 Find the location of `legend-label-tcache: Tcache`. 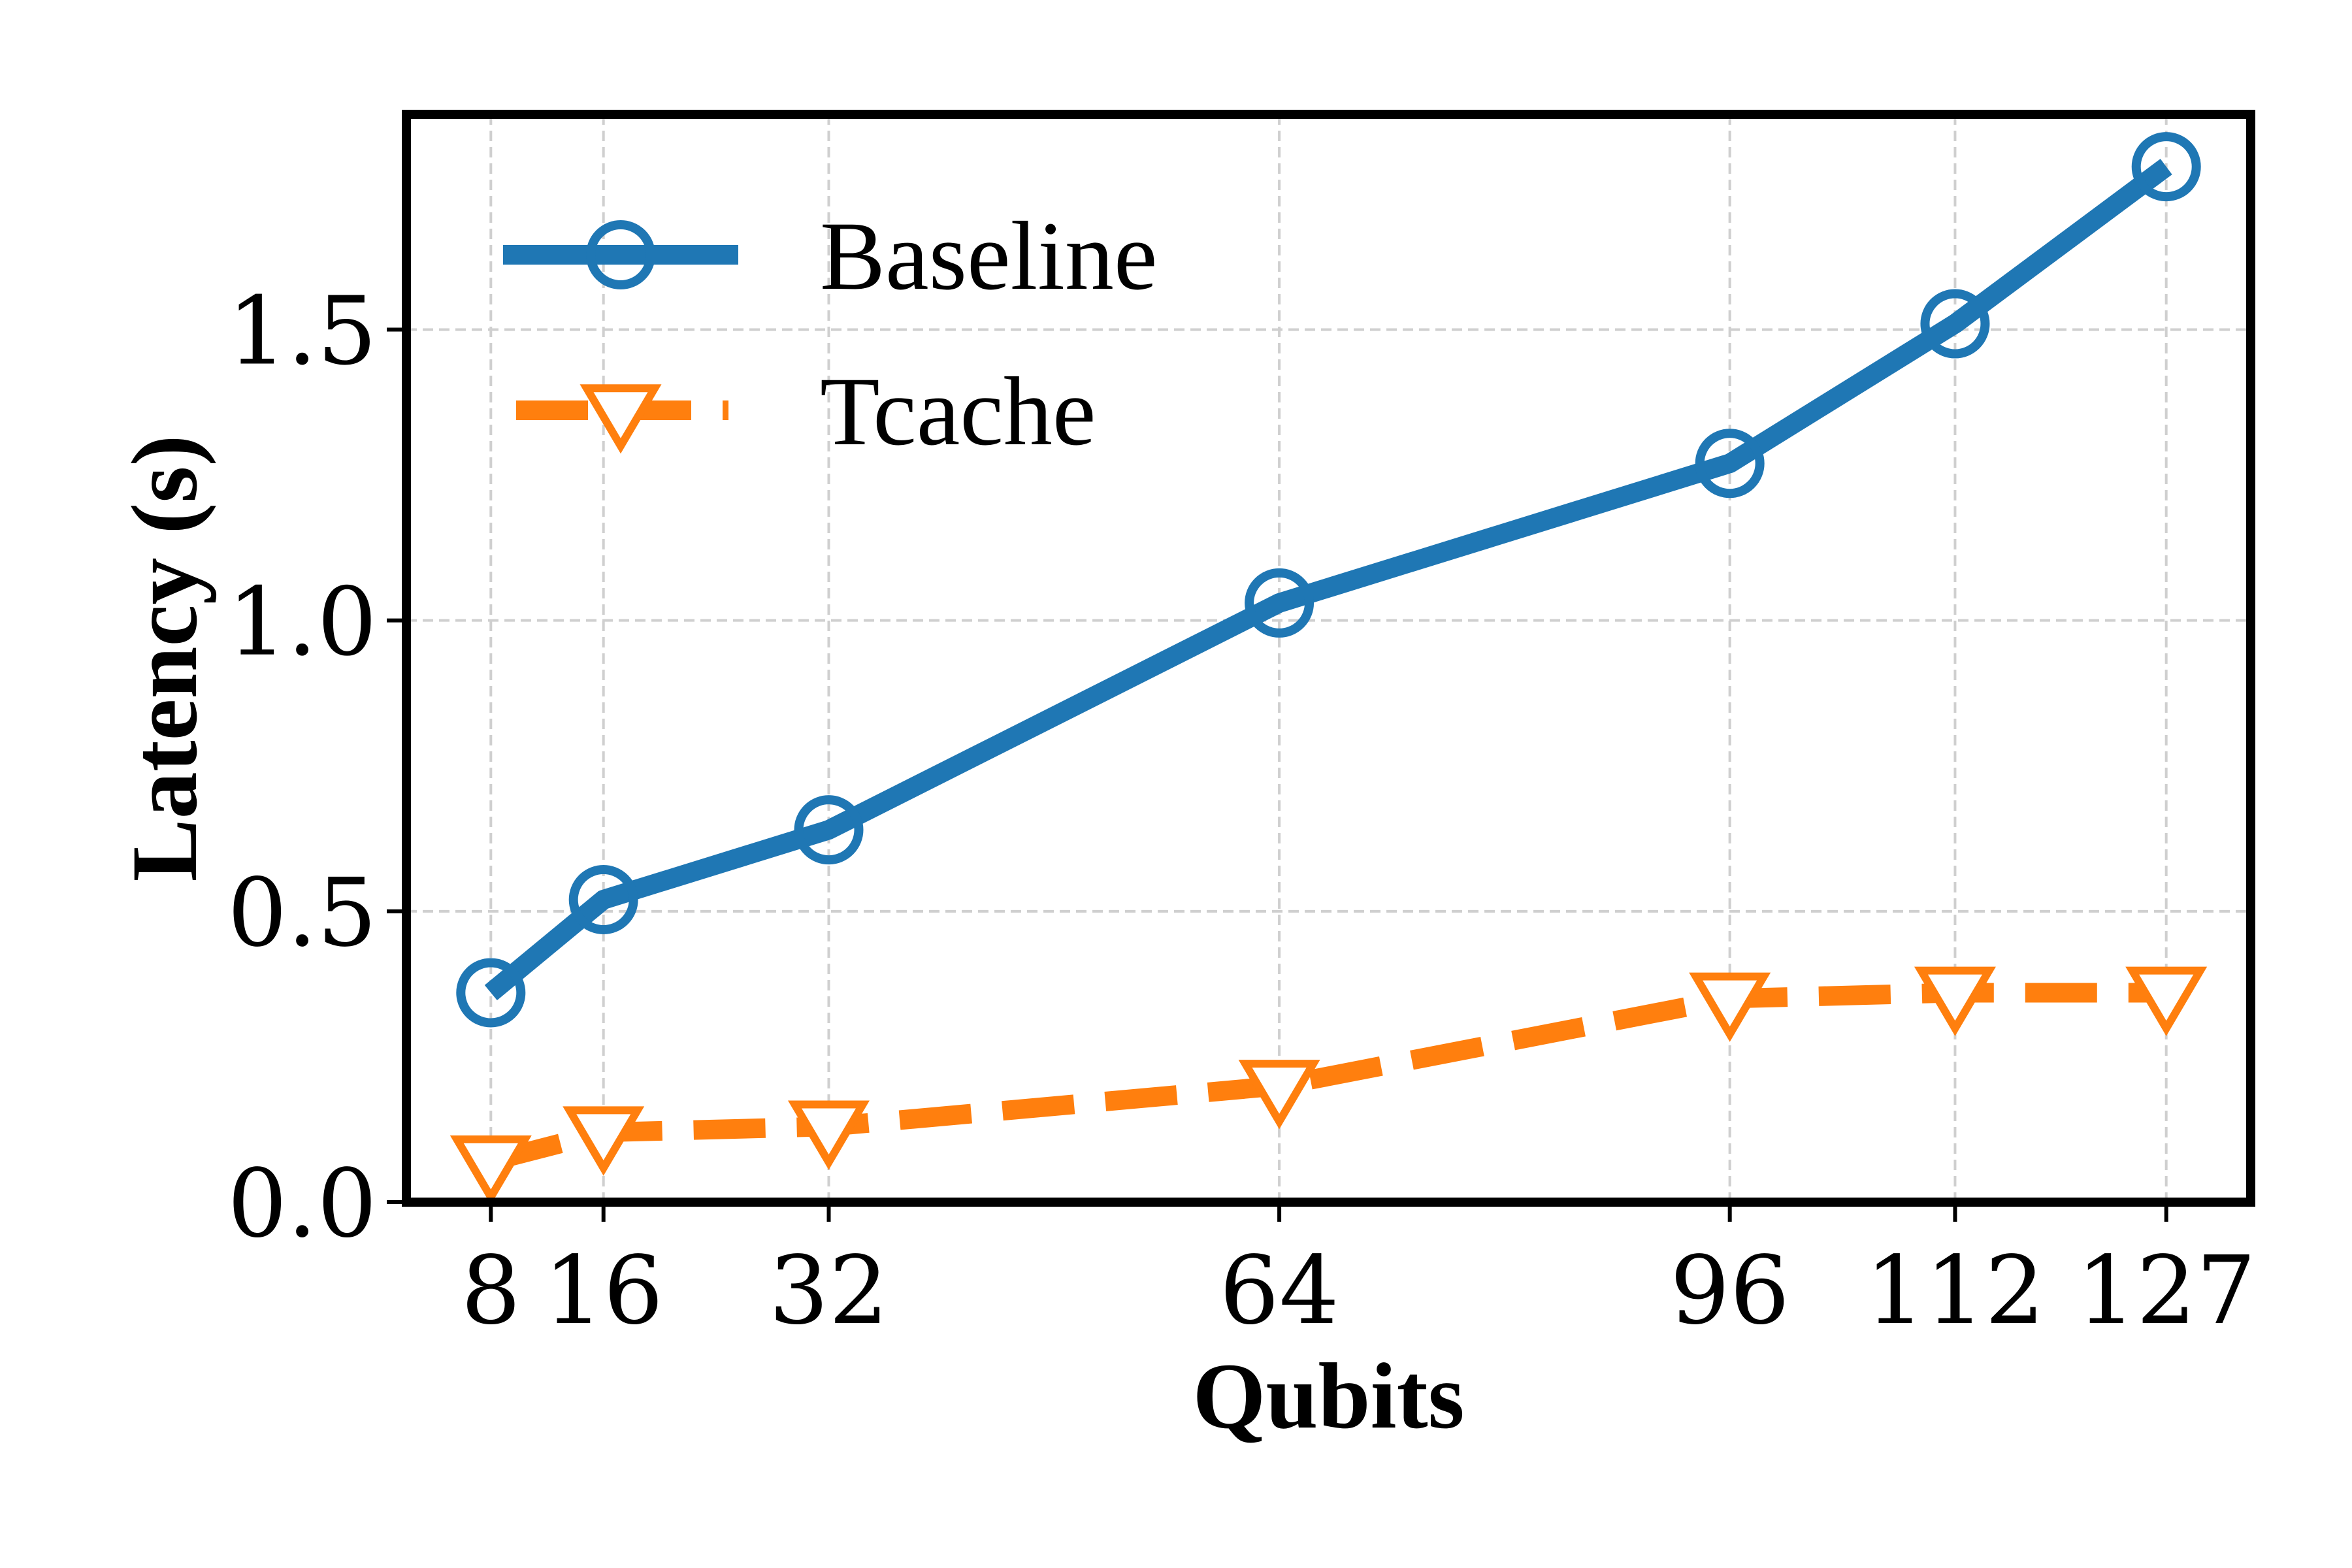

legend-label-tcache: Tcache is located at coordinates (958, 411).